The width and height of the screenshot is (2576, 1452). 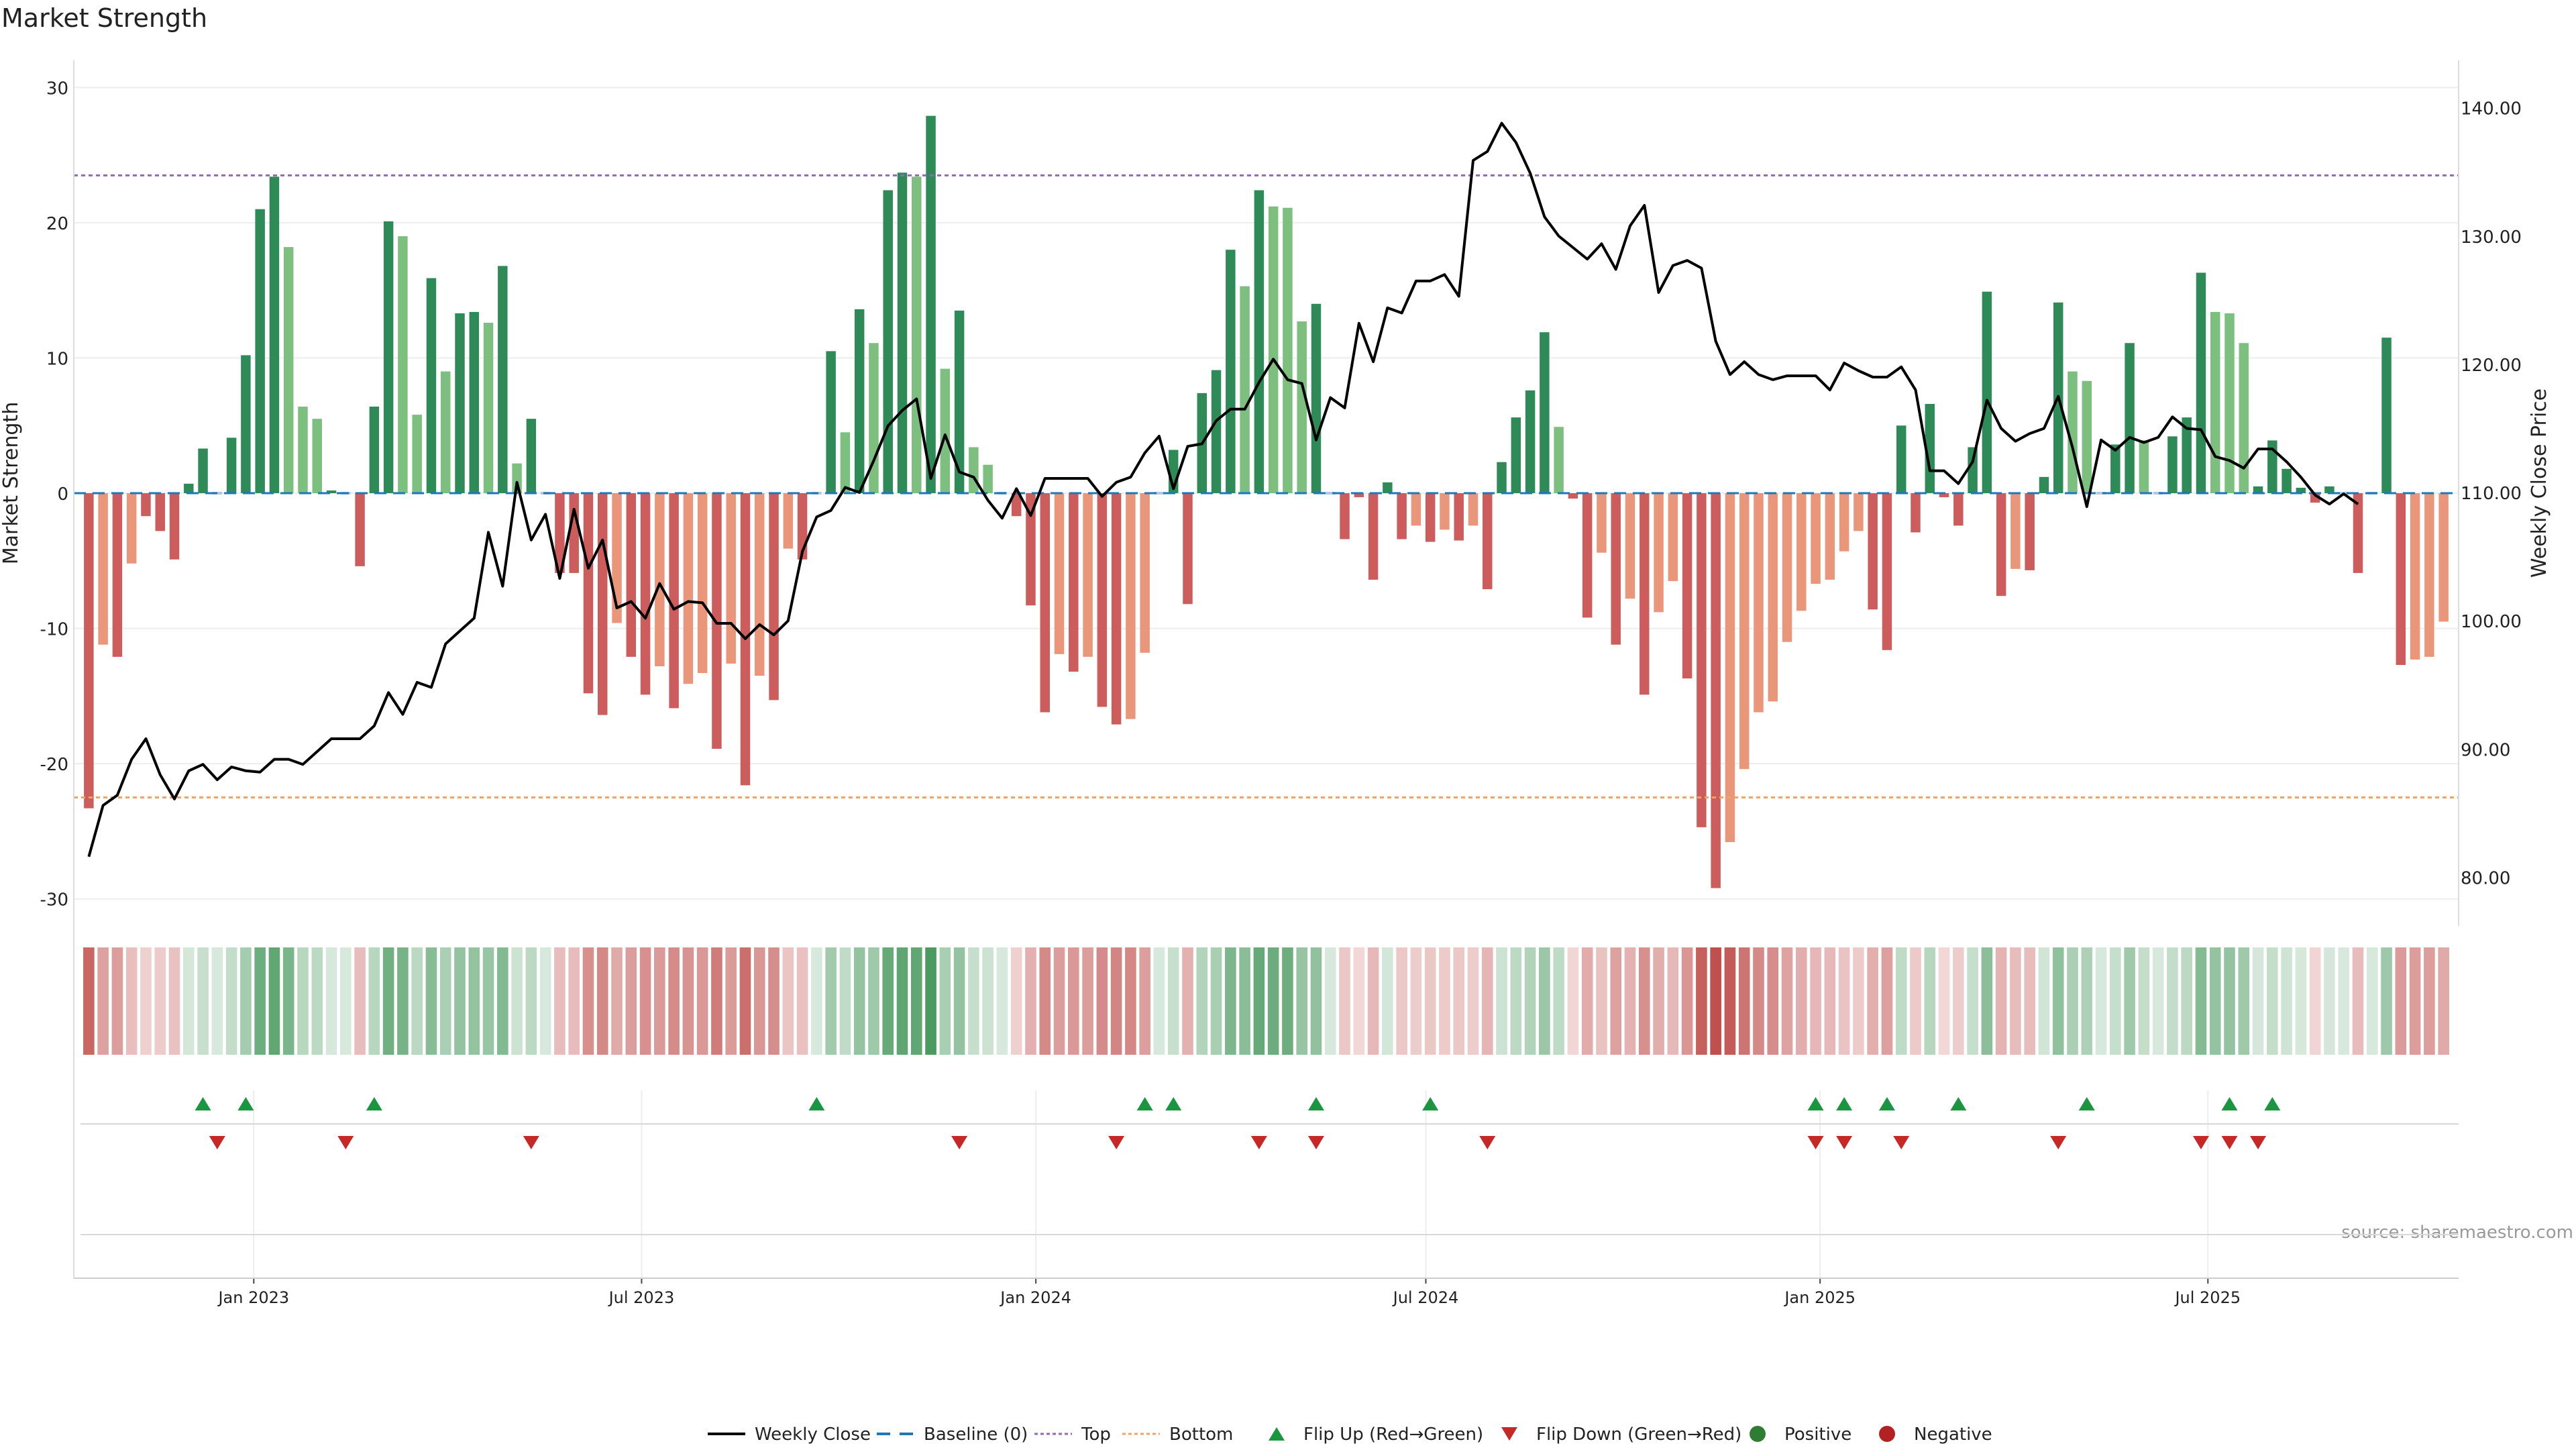 What do you see at coordinates (1072, 1435) in the screenshot?
I see `legend-item: Top` at bounding box center [1072, 1435].